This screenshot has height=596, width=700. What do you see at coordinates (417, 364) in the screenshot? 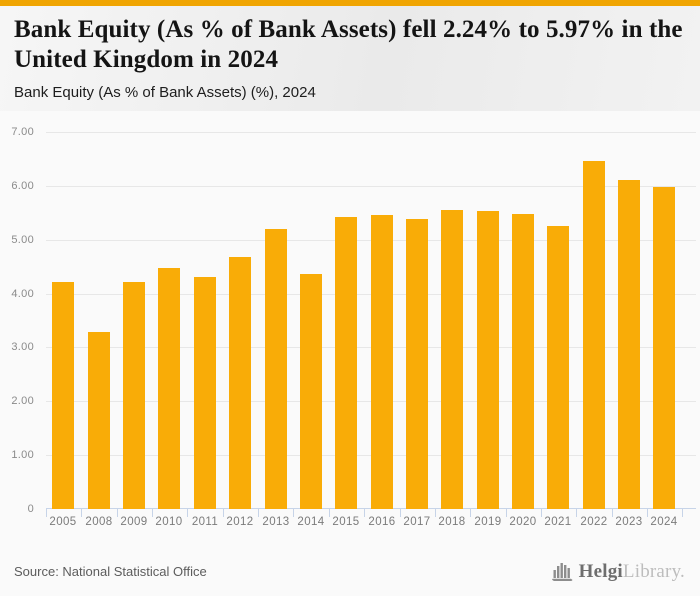
I see `bar-2017` at bounding box center [417, 364].